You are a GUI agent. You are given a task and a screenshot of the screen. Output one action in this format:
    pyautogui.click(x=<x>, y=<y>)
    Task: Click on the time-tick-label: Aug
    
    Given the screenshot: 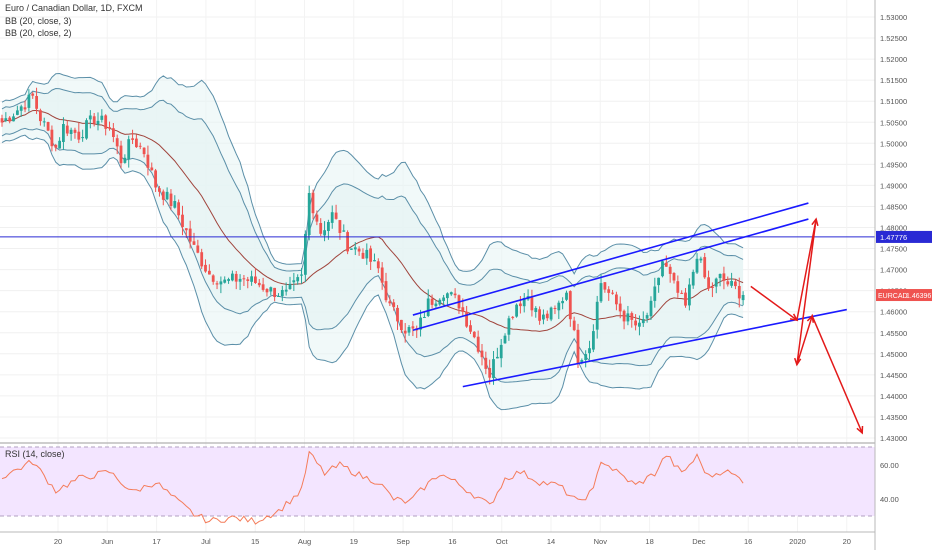 What is the action you would take?
    pyautogui.click(x=304, y=541)
    